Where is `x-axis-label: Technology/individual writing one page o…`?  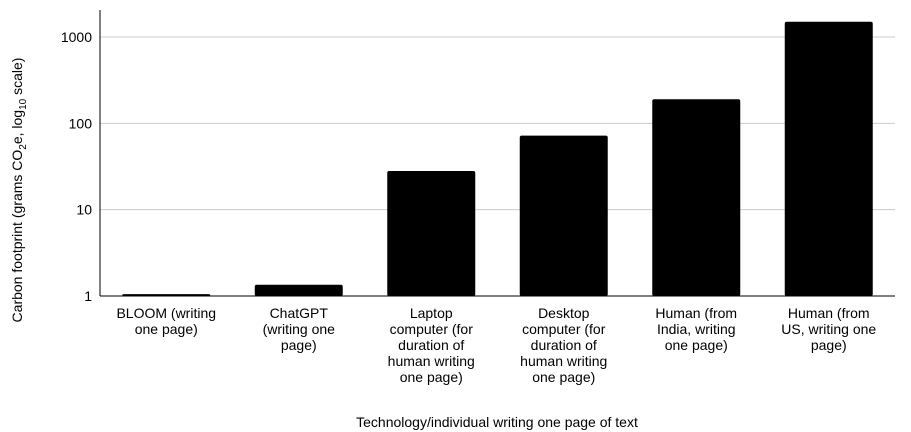 x-axis-label: Technology/individual writing one page o… is located at coordinates (497, 422).